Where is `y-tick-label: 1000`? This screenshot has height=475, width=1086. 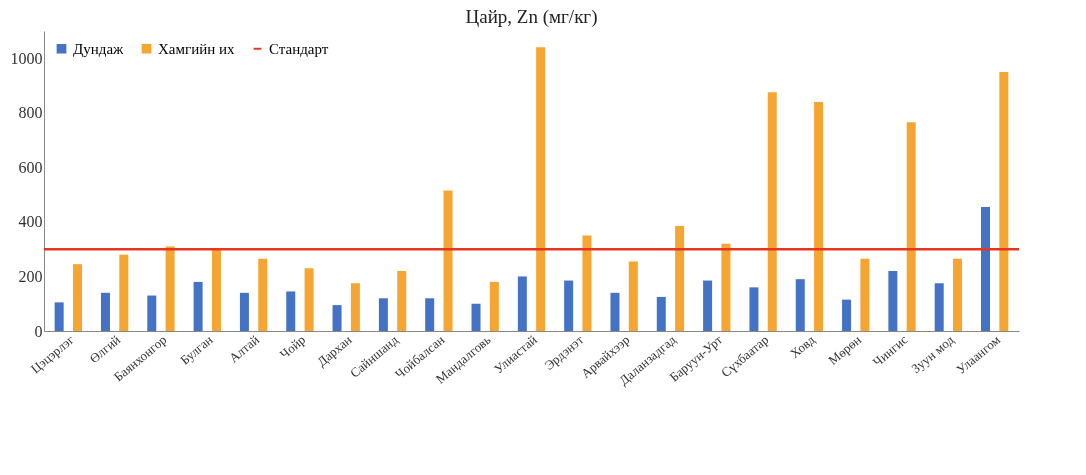 y-tick-label: 1000 is located at coordinates (26, 58).